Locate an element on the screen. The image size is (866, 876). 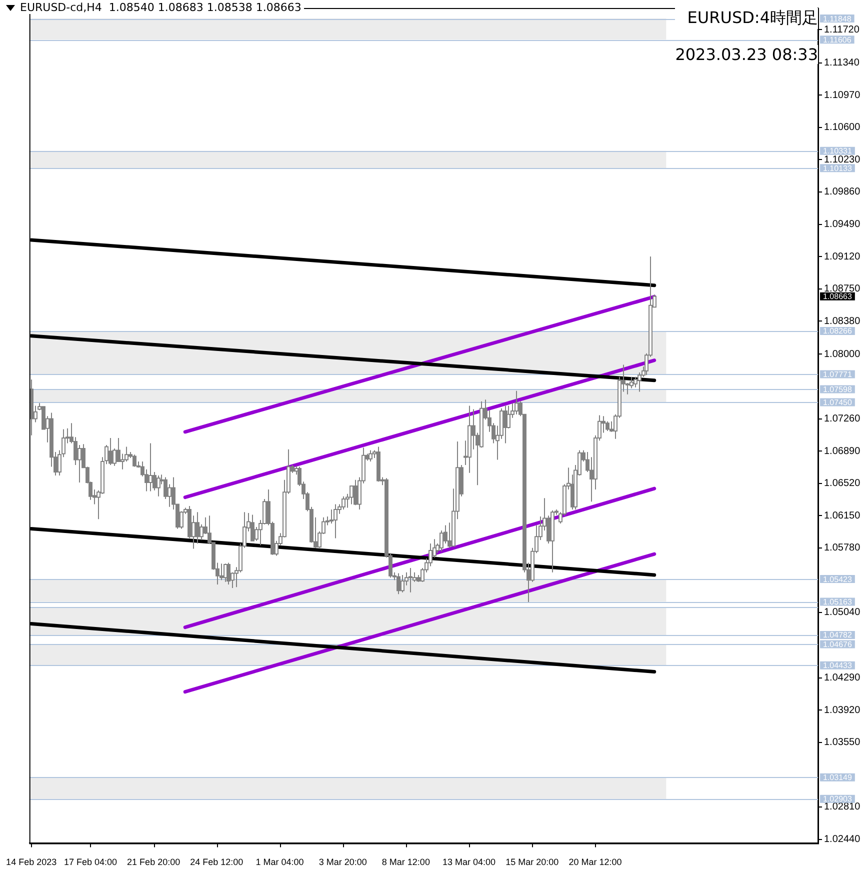
ref-line-label: 1.07771 is located at coordinates (837, 374).